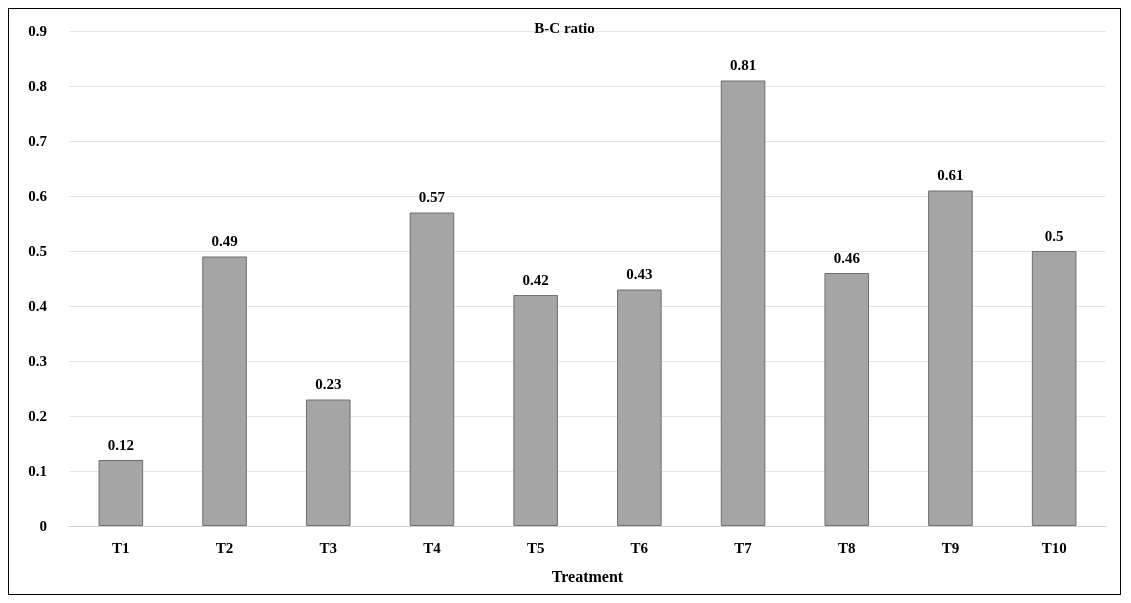  What do you see at coordinates (1054, 235) in the screenshot?
I see `data-label: 0.5` at bounding box center [1054, 235].